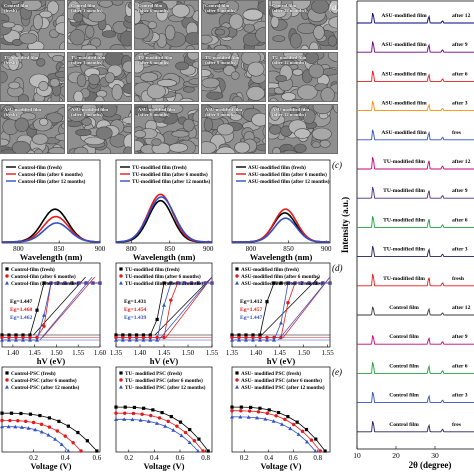 The width and height of the screenshot is (474, 474). What do you see at coordinates (303, 25) in the screenshot?
I see `sem-tile: Control film (after 12 months)` at bounding box center [303, 25].